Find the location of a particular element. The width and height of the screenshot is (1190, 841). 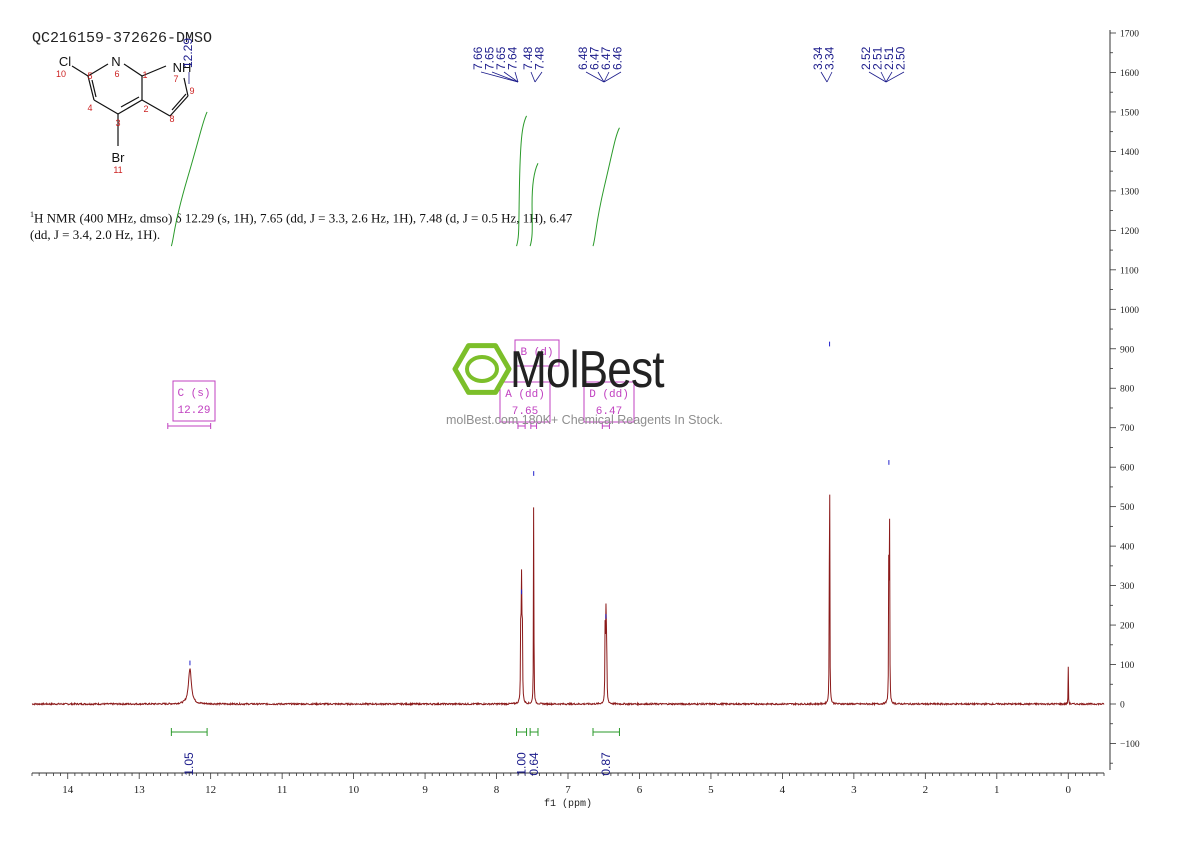

peak-label-7: 7.64 is located at coordinates (513, 58).